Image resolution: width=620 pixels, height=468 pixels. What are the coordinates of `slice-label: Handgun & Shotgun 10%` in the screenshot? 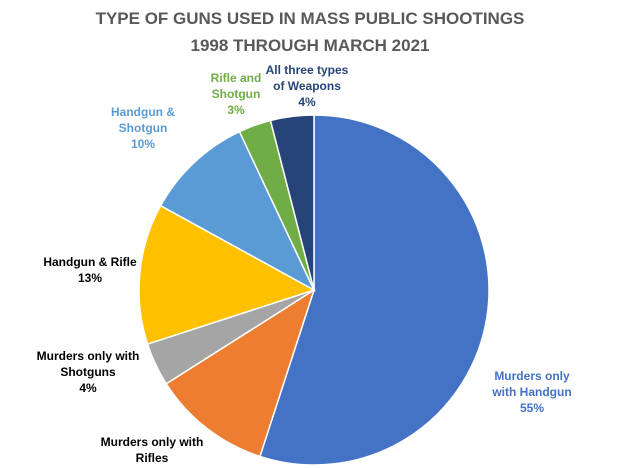 It's located at (143, 128).